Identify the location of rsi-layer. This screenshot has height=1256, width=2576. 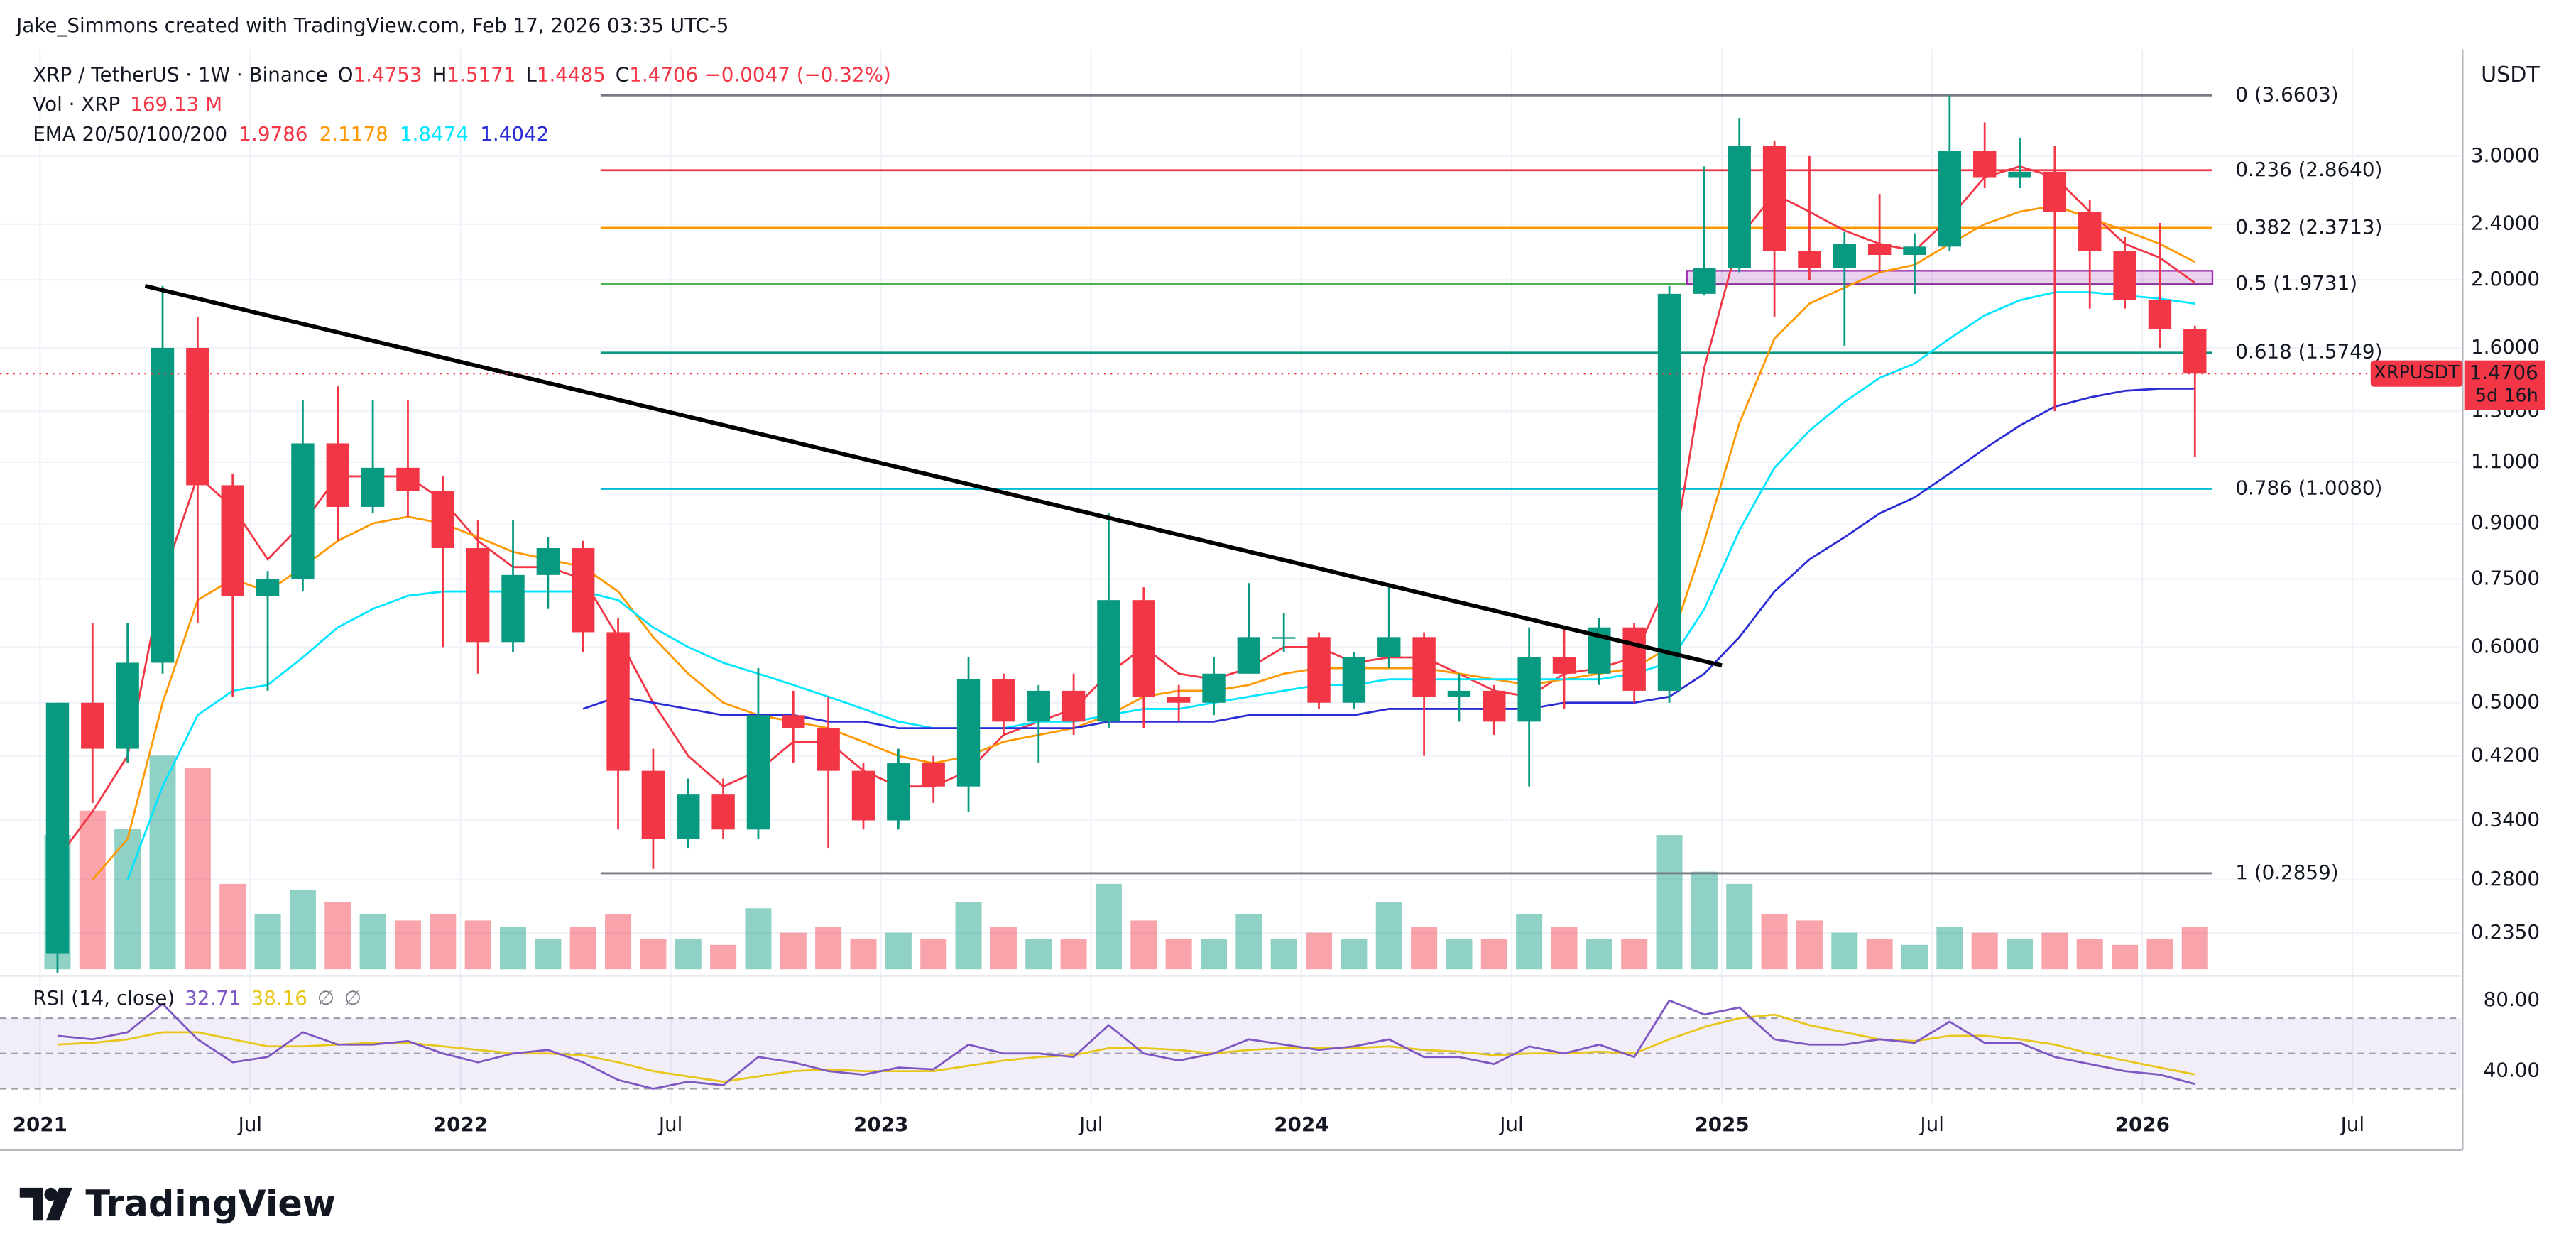
(1231, 1044).